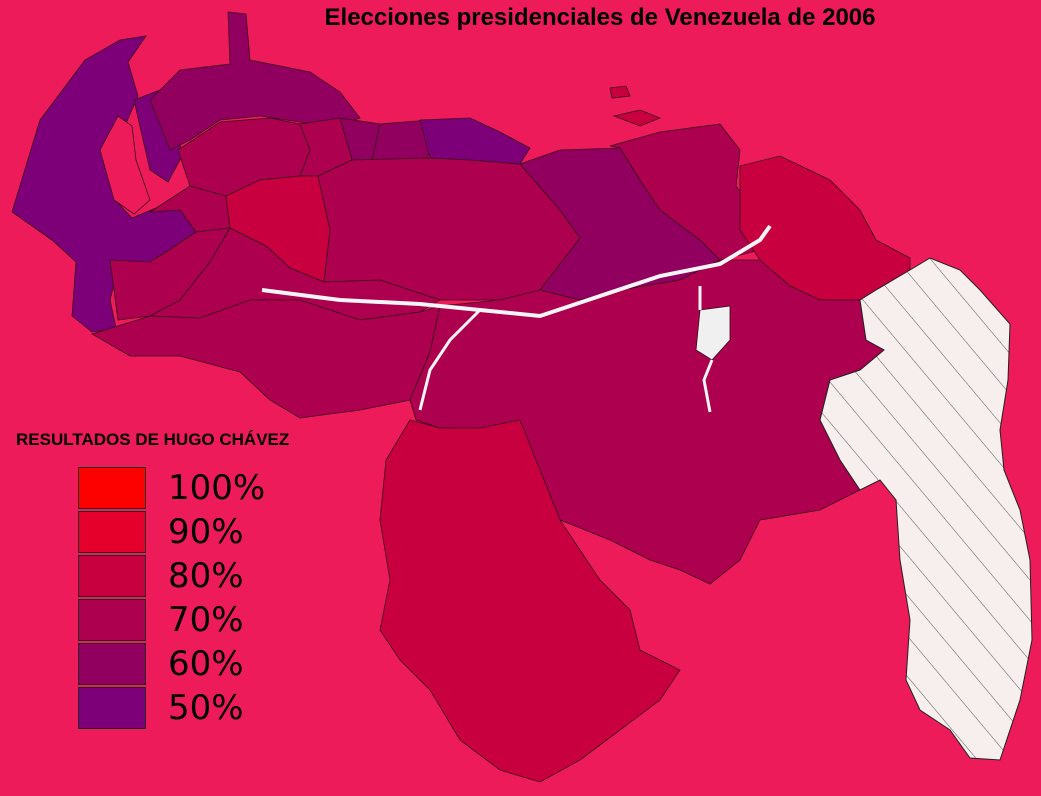  I want to click on legend-label: 50%, so click(206, 708).